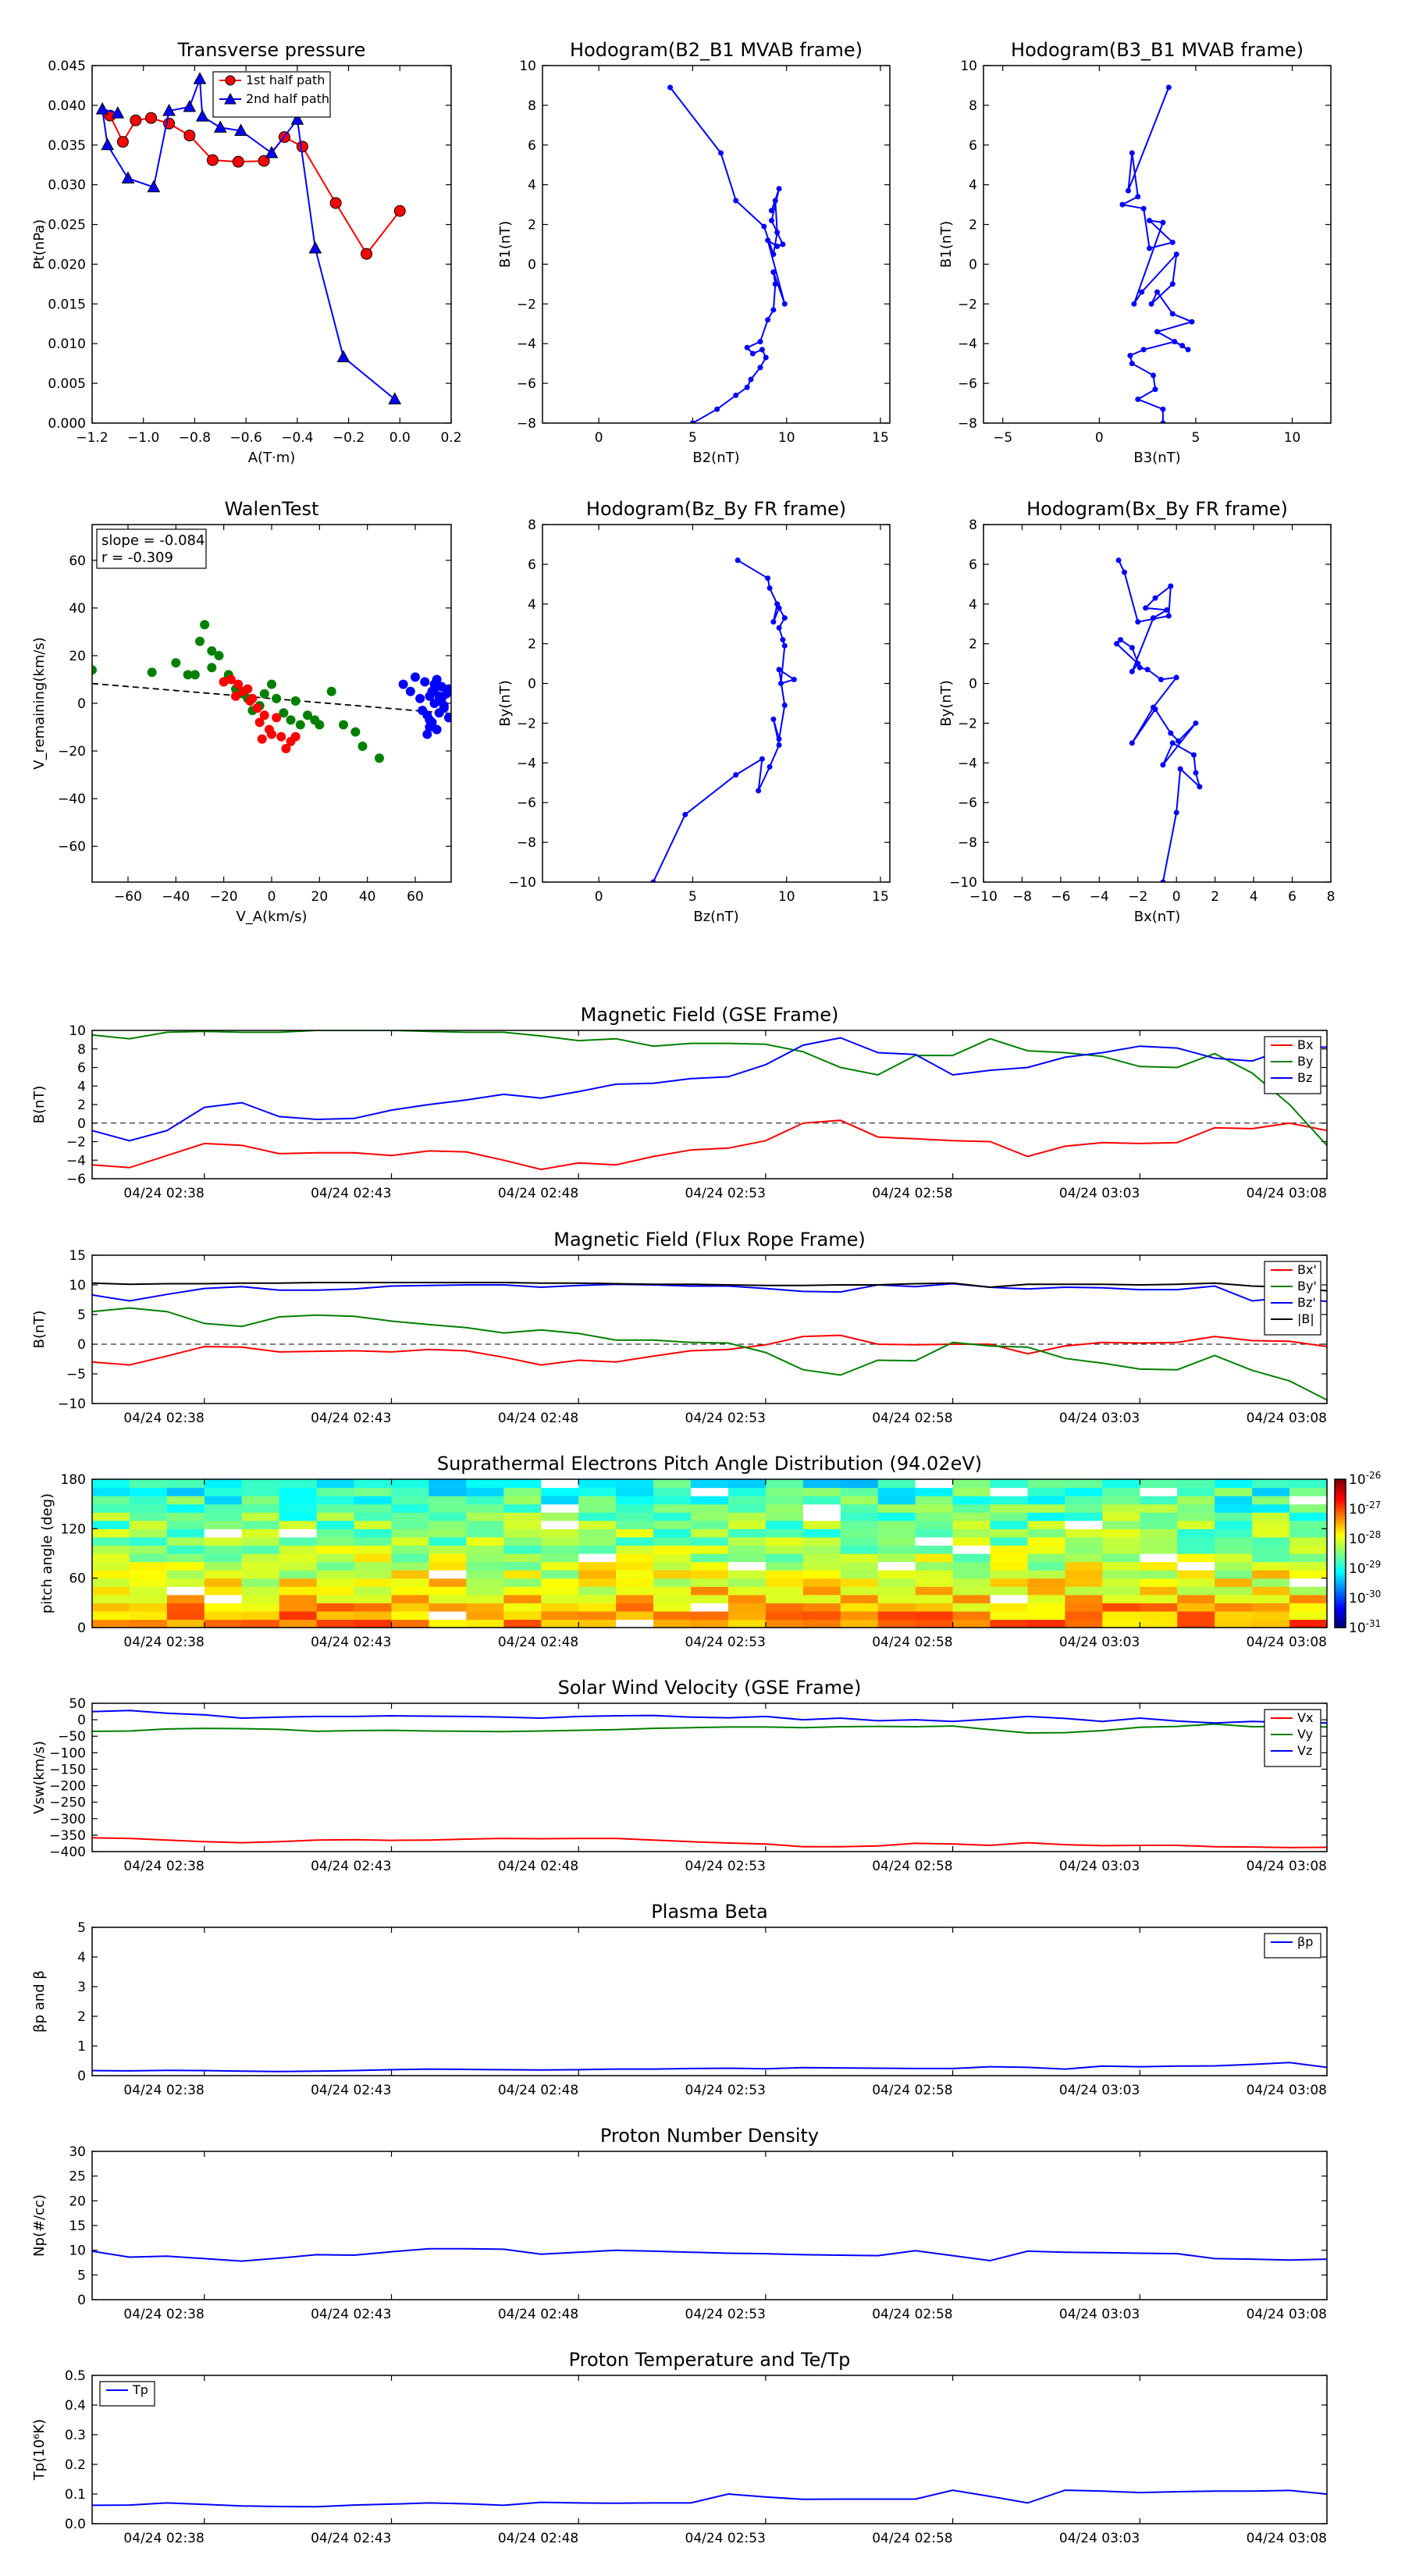  What do you see at coordinates (973, 106) in the screenshot?
I see `y-tick-label: 8` at bounding box center [973, 106].